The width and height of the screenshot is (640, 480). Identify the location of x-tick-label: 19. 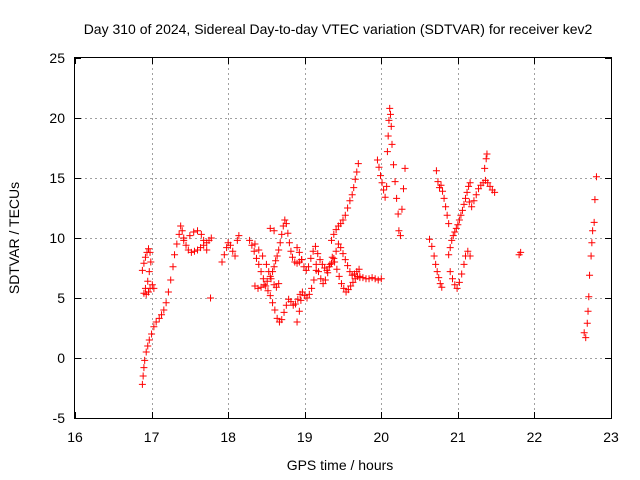
(305, 437).